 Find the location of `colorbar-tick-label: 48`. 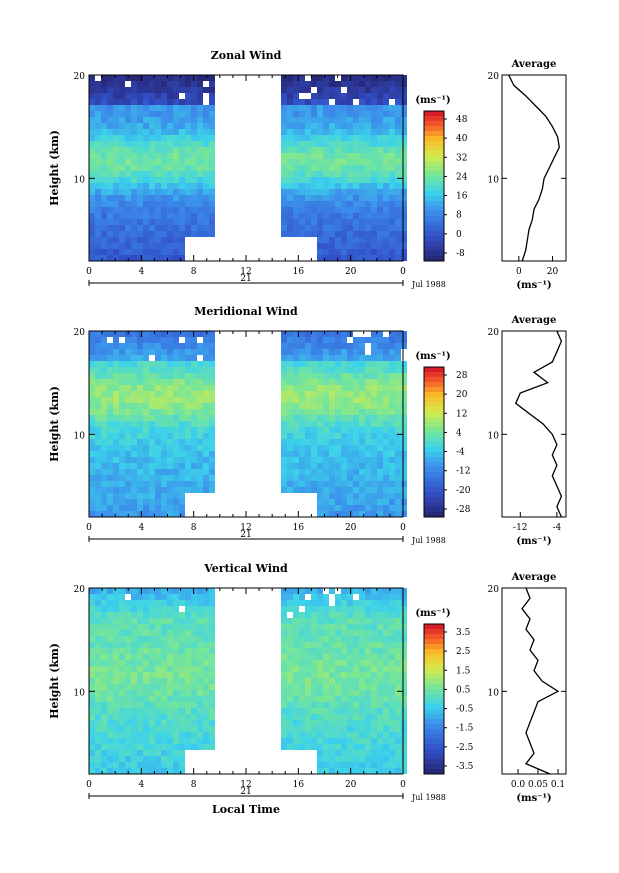

colorbar-tick-label: 48 is located at coordinates (462, 120).